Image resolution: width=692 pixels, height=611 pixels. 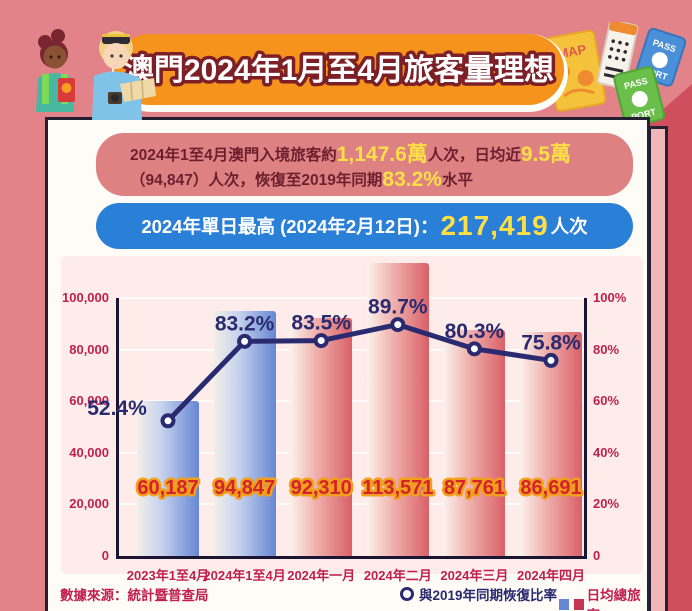 What do you see at coordinates (618, 426) in the screenshot?
I see `right-axis: 0 20% 40% 60% 80% 100%` at bounding box center [618, 426].